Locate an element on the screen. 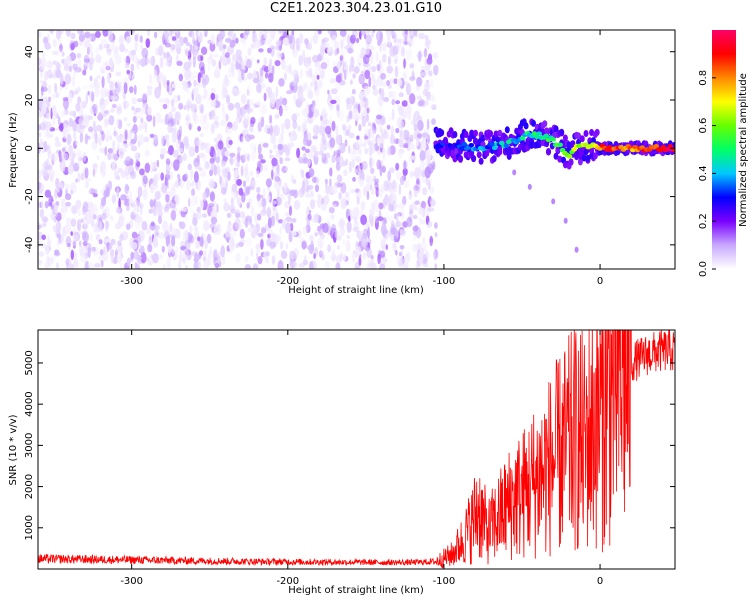  x-tick-label: -200 is located at coordinates (287, 581).